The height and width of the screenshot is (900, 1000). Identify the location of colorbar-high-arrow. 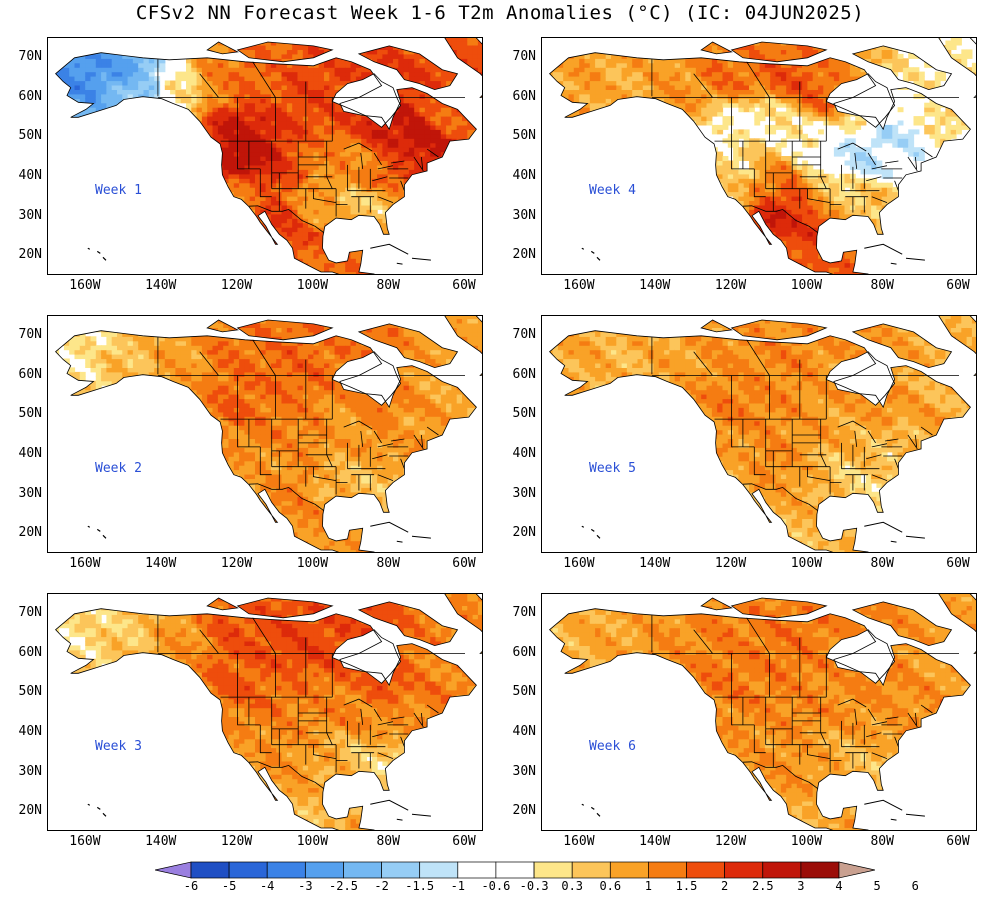
(856, 870).